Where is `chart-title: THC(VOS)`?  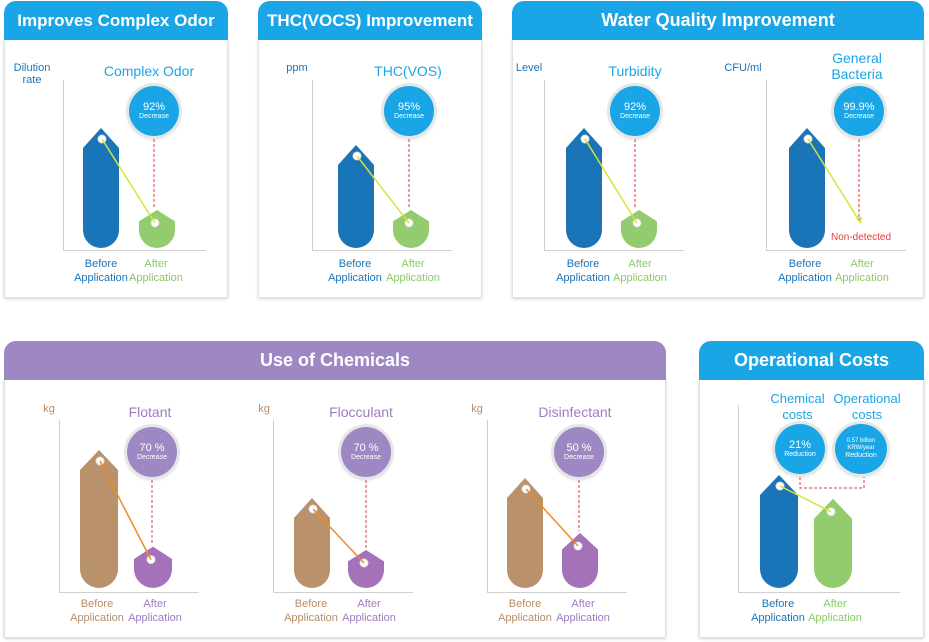 chart-title: THC(VOS) is located at coordinates (408, 71).